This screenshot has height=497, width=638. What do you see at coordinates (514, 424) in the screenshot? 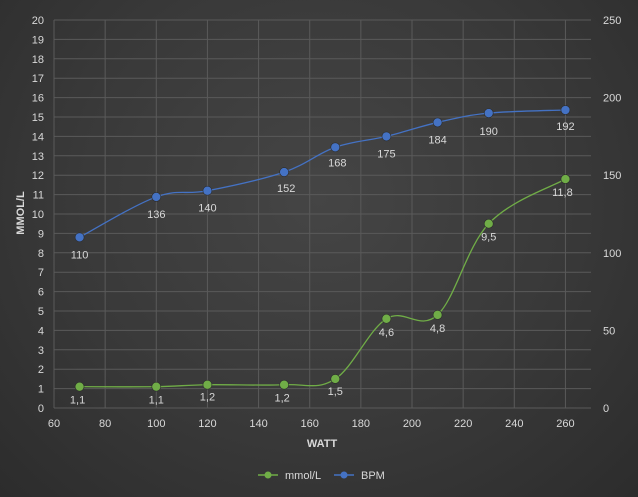
I see `x-tick-label: 240` at bounding box center [514, 424].